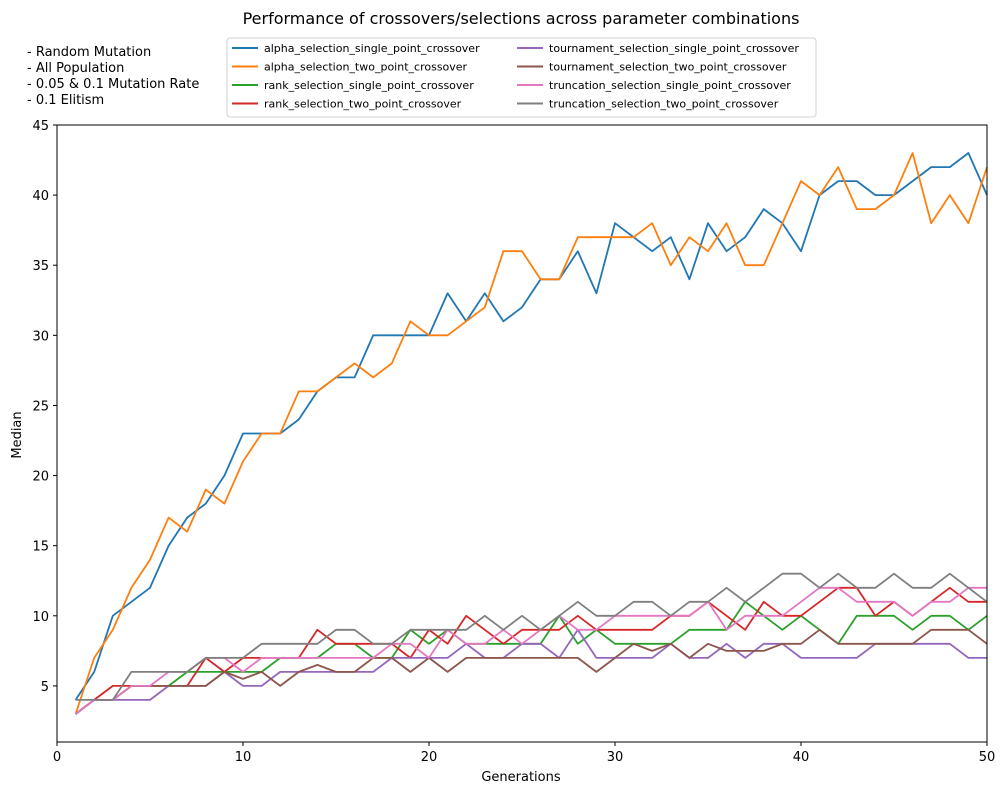 The image size is (1005, 794). I want to click on legend-label: truncation_selection_two_point_crossover, so click(664, 104).